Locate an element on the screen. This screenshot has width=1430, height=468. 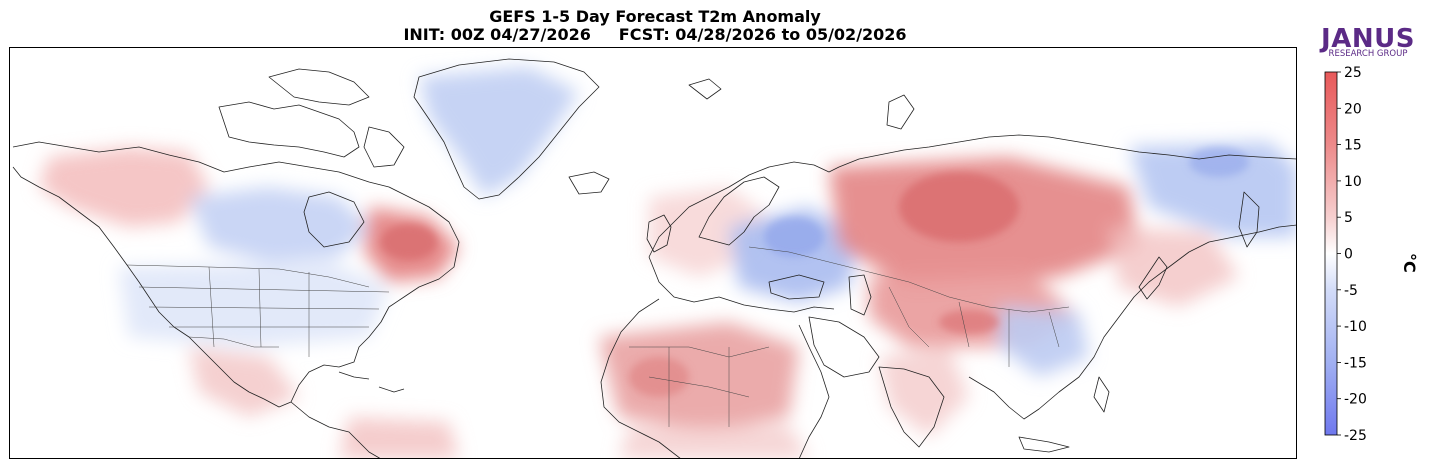
coast-arabia is located at coordinates (844, 347).